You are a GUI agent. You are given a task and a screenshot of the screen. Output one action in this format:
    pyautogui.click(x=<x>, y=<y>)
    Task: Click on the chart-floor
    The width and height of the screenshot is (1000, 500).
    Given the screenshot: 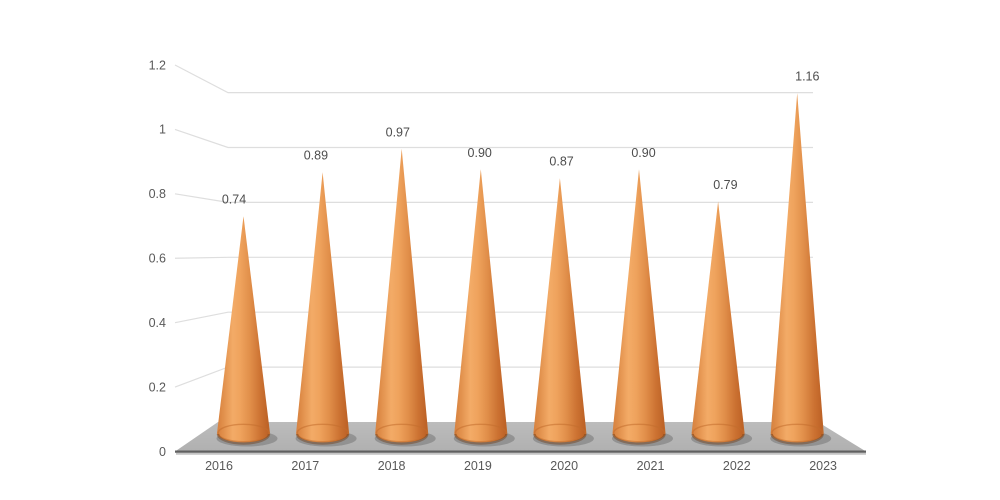 What is the action you would take?
    pyautogui.click(x=520, y=437)
    